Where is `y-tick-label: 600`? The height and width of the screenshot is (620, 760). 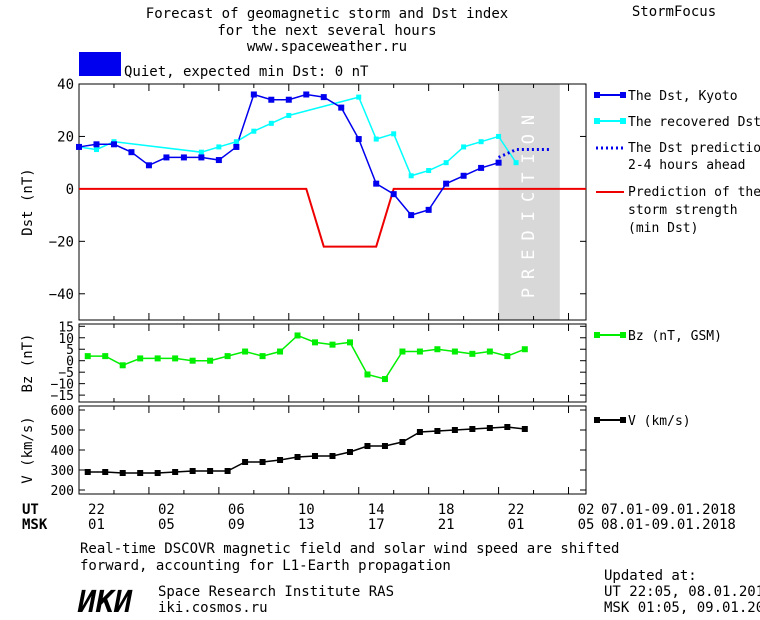 y-tick-label: 600 is located at coordinates (62, 411).